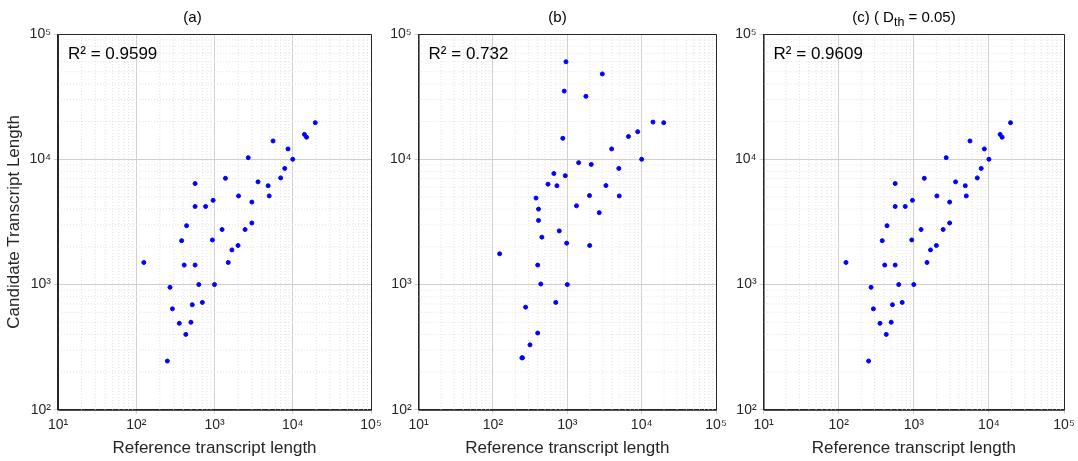  What do you see at coordinates (904, 18) in the screenshot?
I see `chart-title: (c) ( D$_{th}$ = 0.05)` at bounding box center [904, 18].